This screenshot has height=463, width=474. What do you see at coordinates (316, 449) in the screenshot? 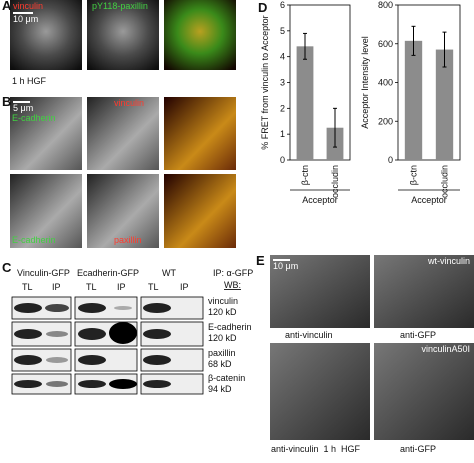
I see `caption: anti-vinculin 1 h HGF` at bounding box center [316, 449].